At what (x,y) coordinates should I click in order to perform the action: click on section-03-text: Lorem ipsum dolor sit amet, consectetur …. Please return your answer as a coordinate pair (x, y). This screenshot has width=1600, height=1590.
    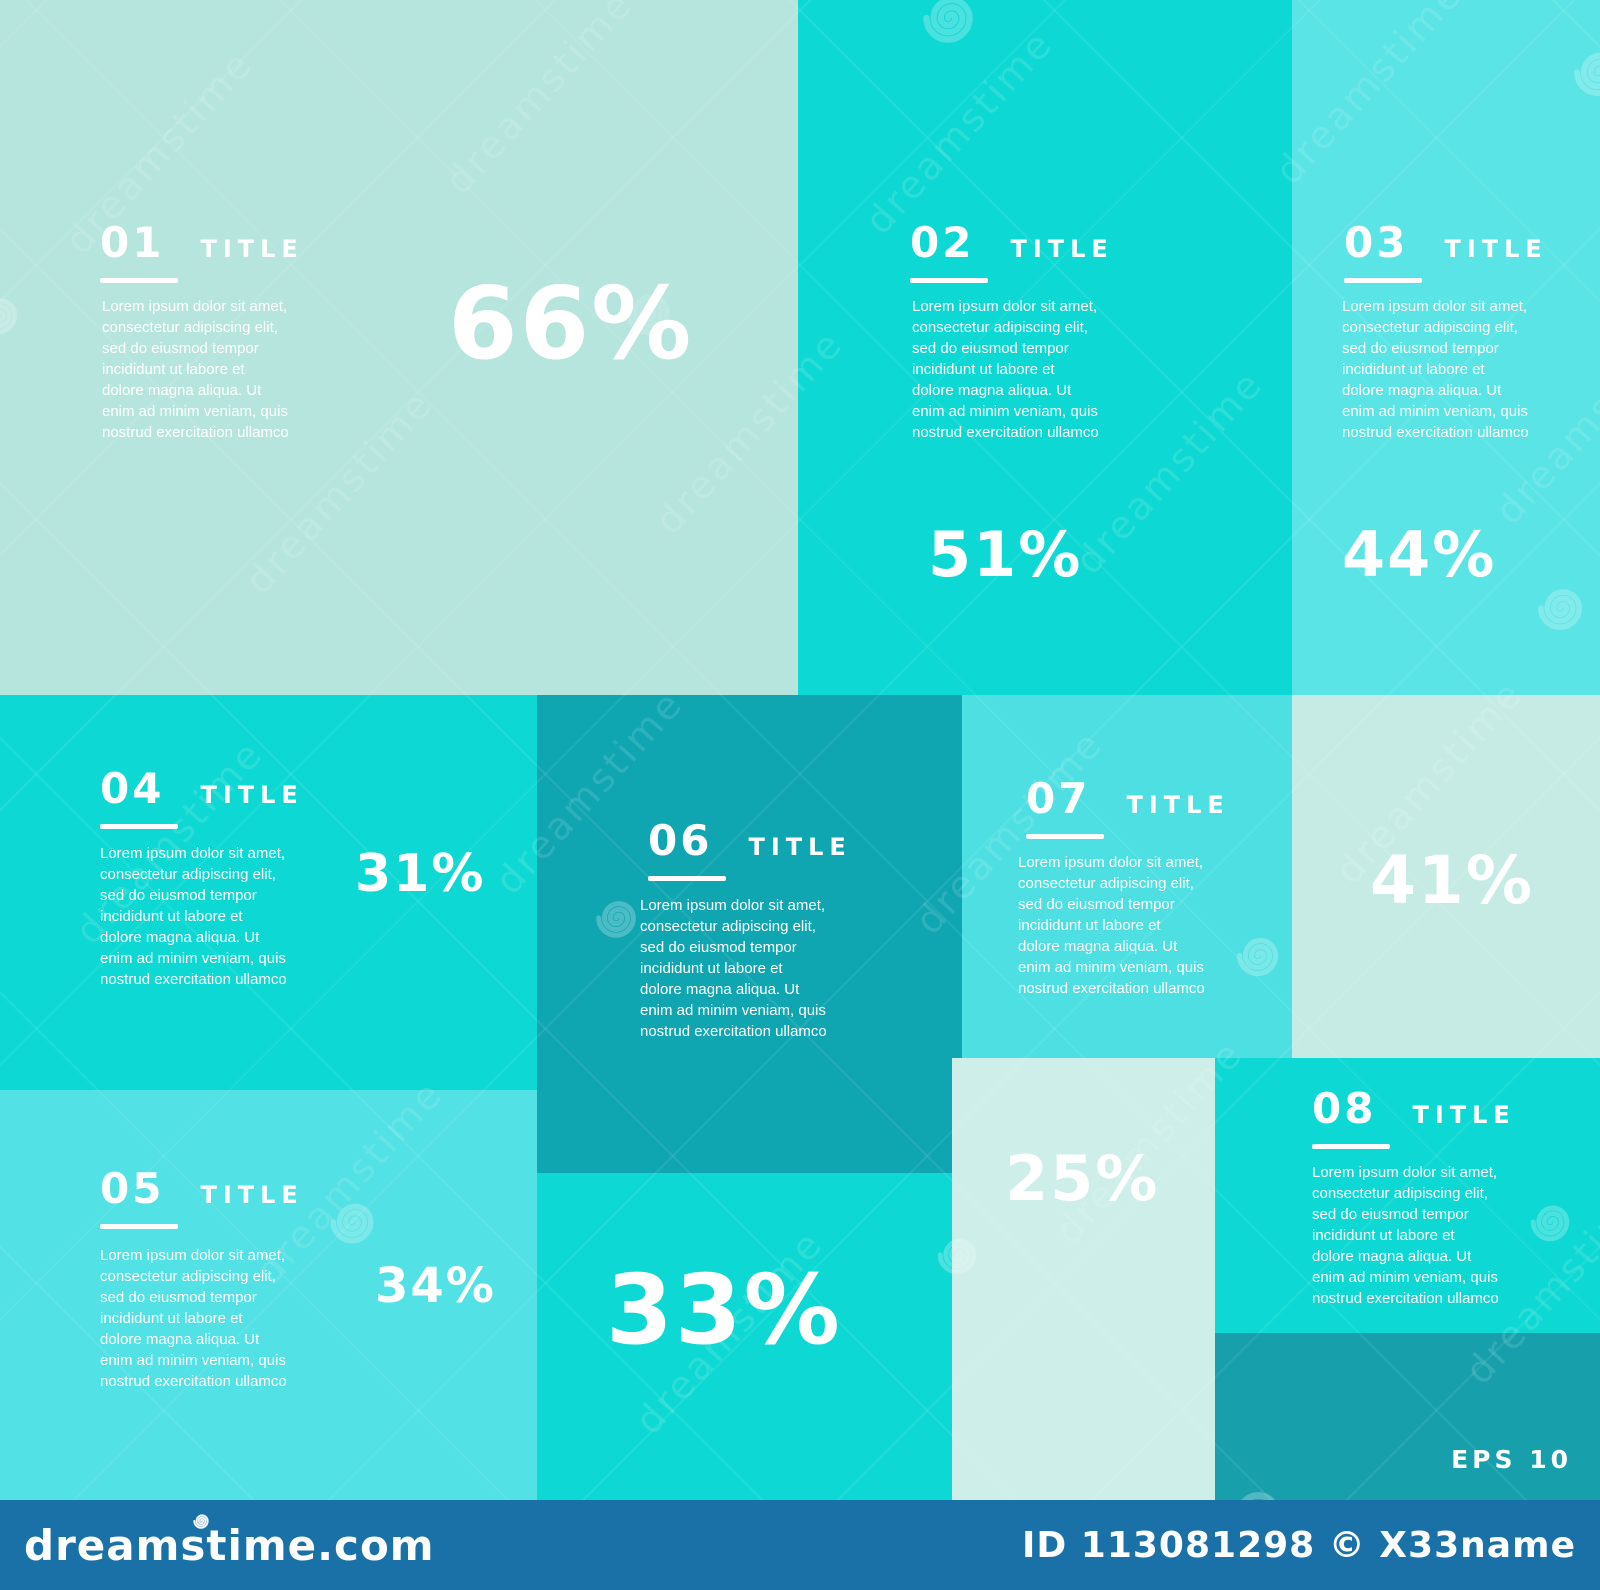
    Looking at the image, I should click on (1435, 369).